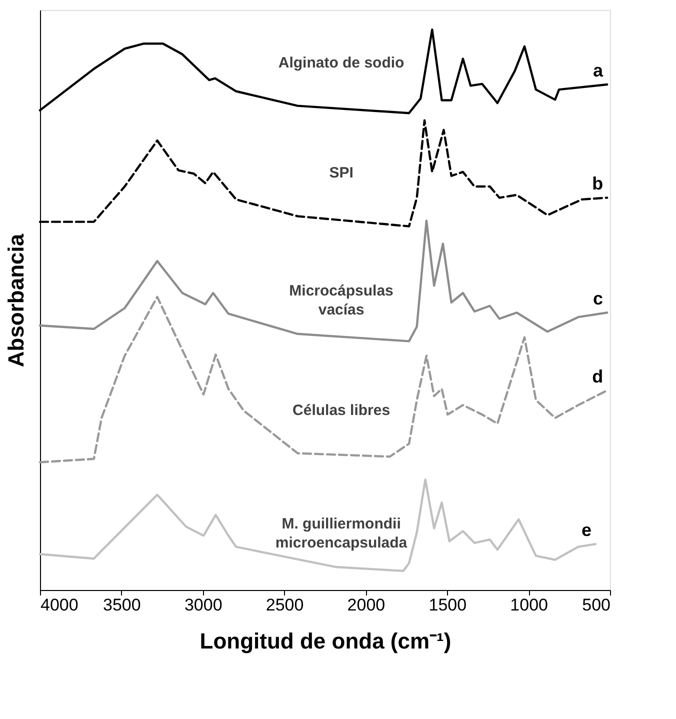 Image resolution: width=676 pixels, height=719 pixels. I want to click on x-tick-label: 3000, so click(203, 605).